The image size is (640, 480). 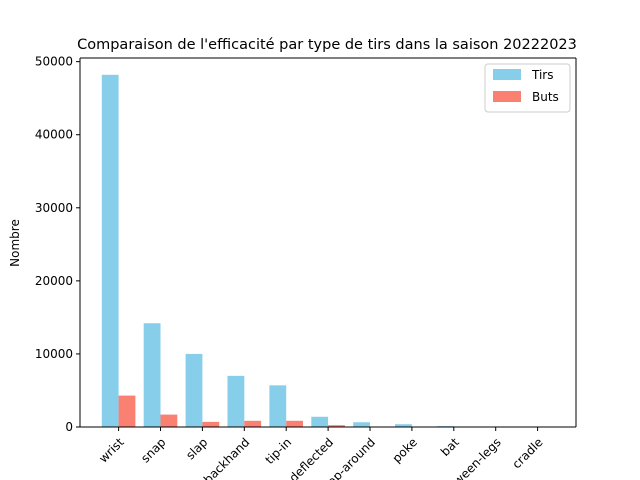 I want to click on legend-label-tirs: Tirs, so click(x=542, y=75).